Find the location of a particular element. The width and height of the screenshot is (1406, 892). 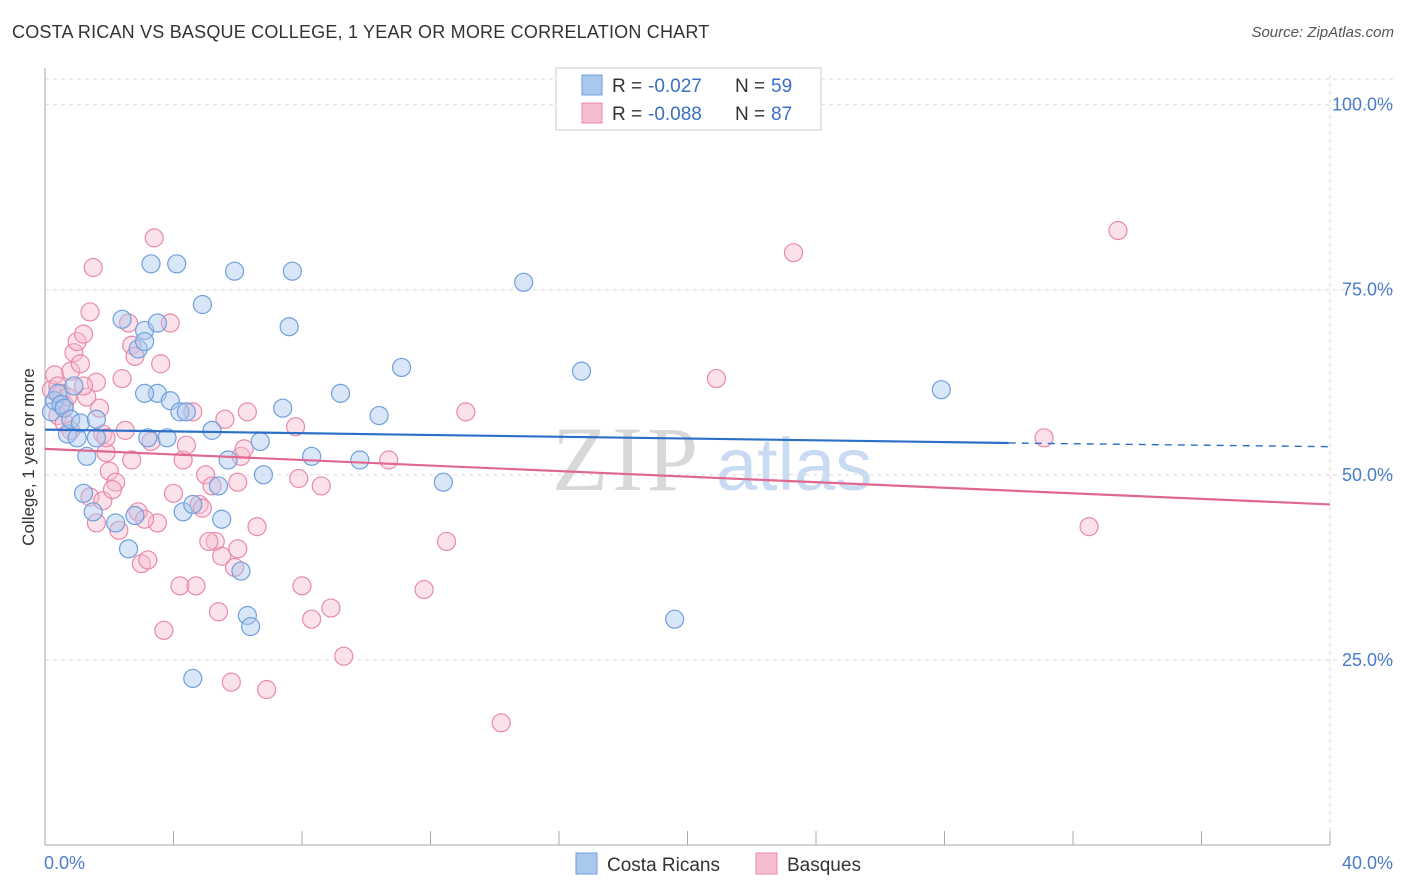

x-tick-label-1: 40.0% is located at coordinates (1367, 863).